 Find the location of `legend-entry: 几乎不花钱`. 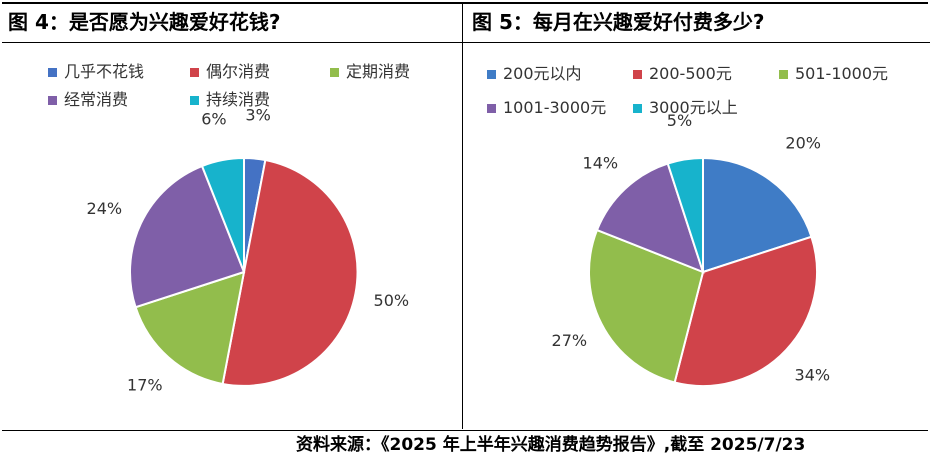

legend-entry: 几乎不花钱 is located at coordinates (104, 71).